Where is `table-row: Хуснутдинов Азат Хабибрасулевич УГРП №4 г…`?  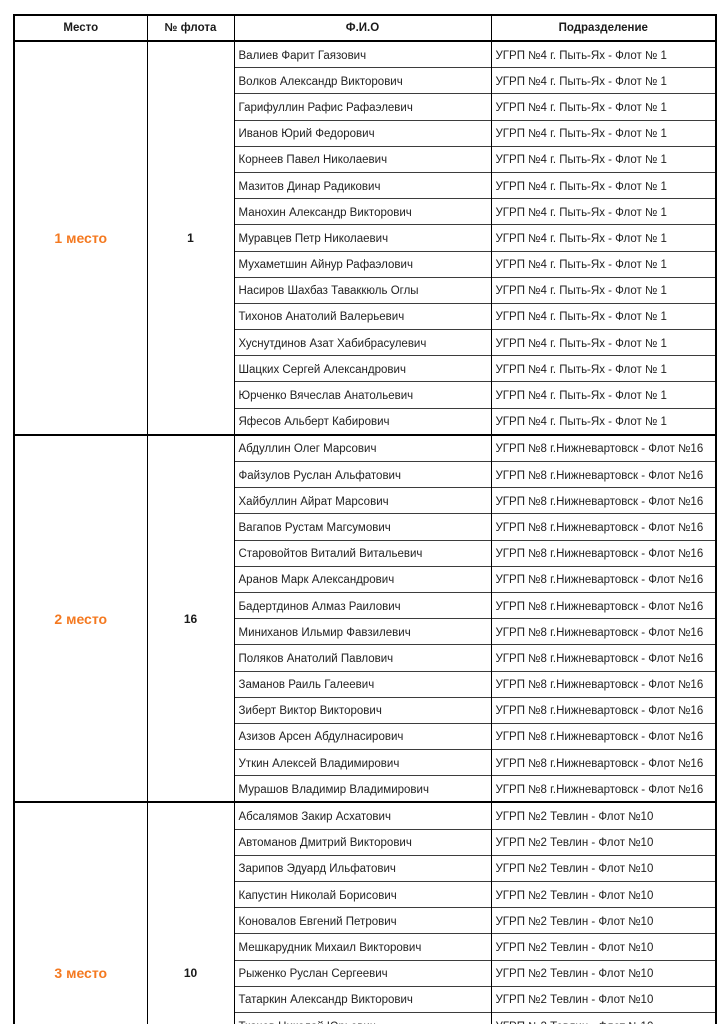
table-row: Хуснутдинов Азат Хабибрасулевич УГРП №4 г… is located at coordinates (365, 342).